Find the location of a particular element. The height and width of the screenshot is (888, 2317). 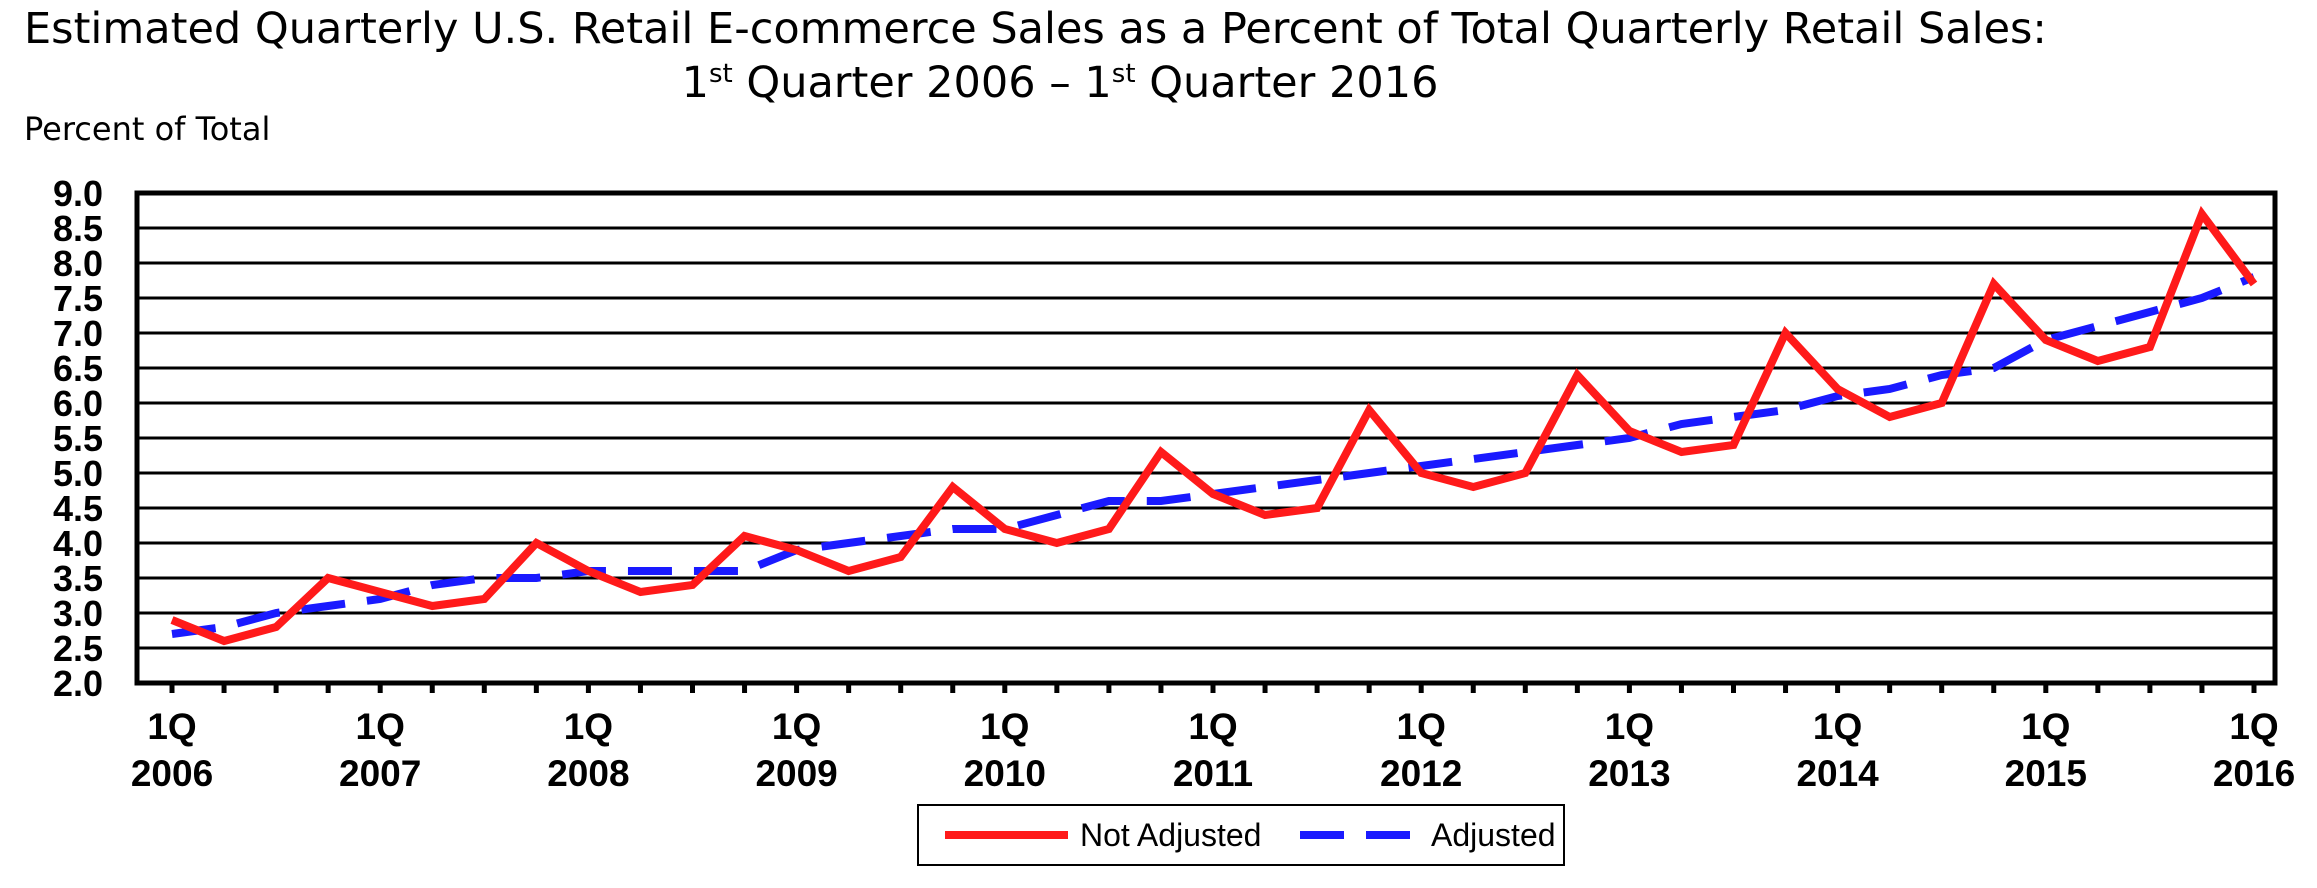

y-tick-label: 3.5 is located at coordinates (78, 578).